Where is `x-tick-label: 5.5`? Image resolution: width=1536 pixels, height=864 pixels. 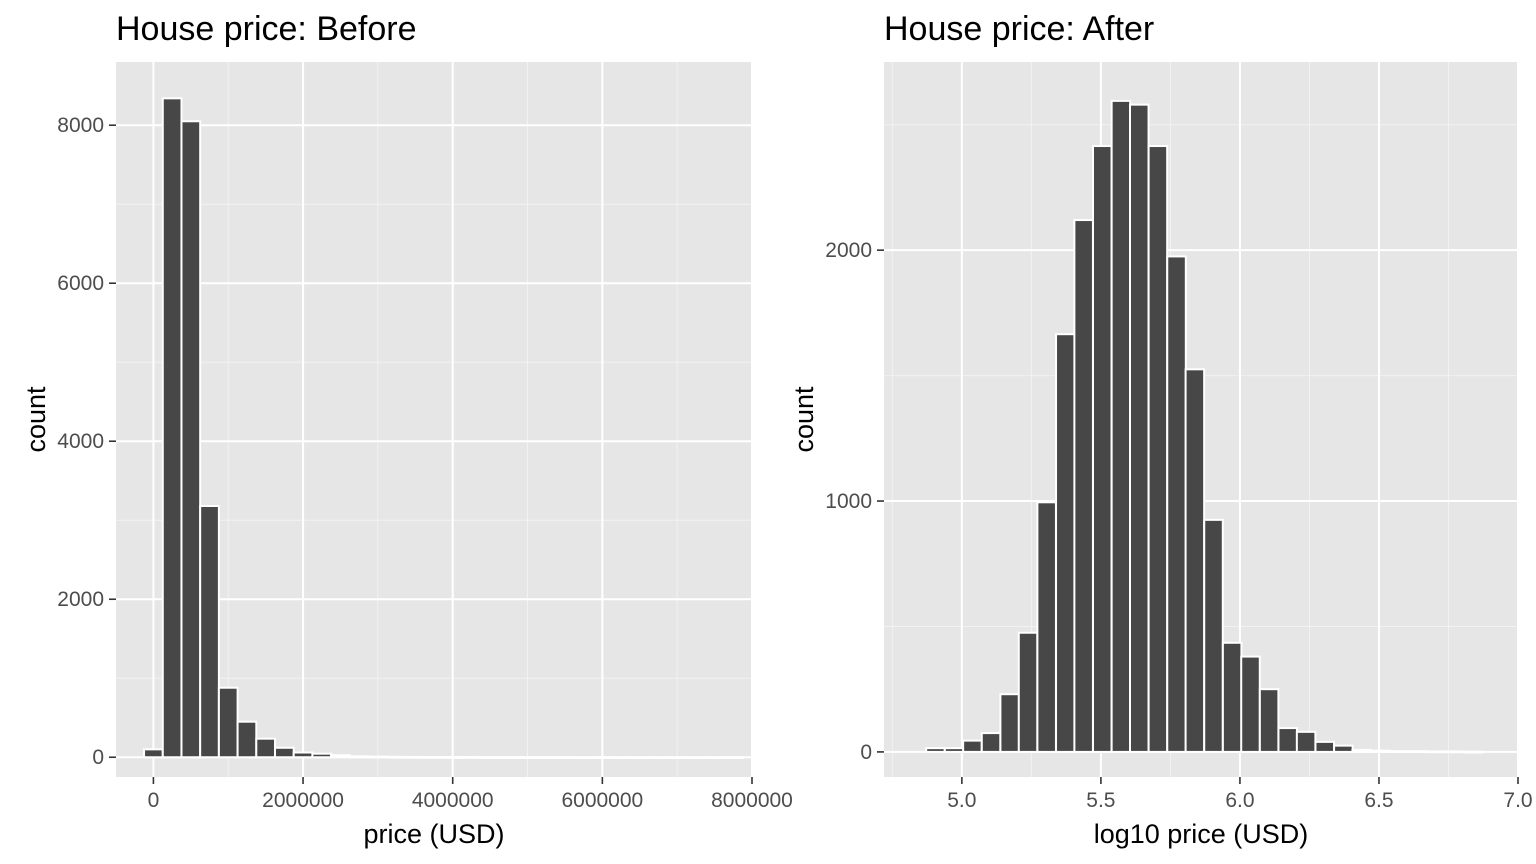
x-tick-label: 5.5 is located at coordinates (1100, 800).